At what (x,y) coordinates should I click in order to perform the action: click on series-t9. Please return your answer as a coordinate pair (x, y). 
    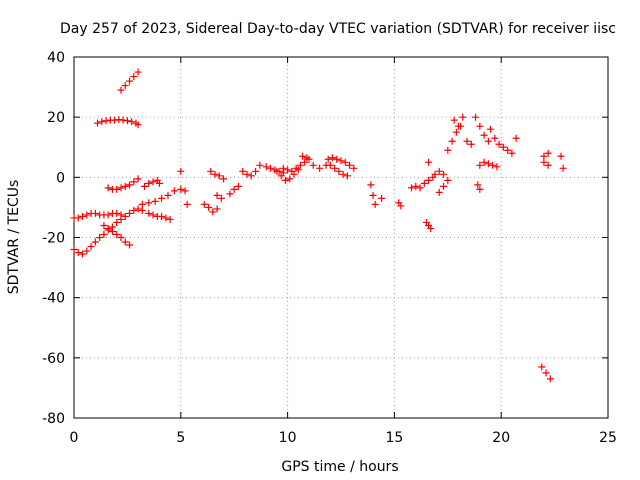
    Looking at the image, I should click on (151, 183).